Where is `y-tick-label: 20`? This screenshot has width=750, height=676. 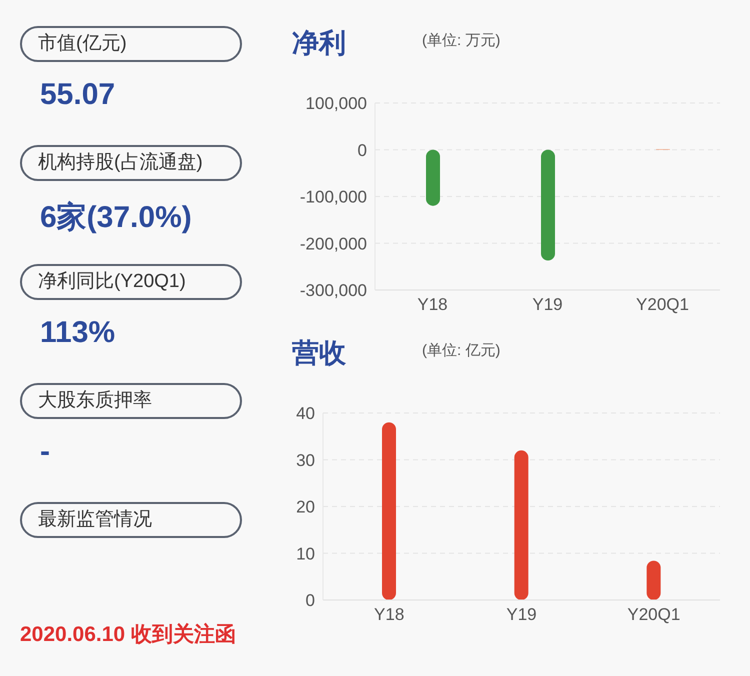
y-tick-label: 20 is located at coordinates (305, 507).